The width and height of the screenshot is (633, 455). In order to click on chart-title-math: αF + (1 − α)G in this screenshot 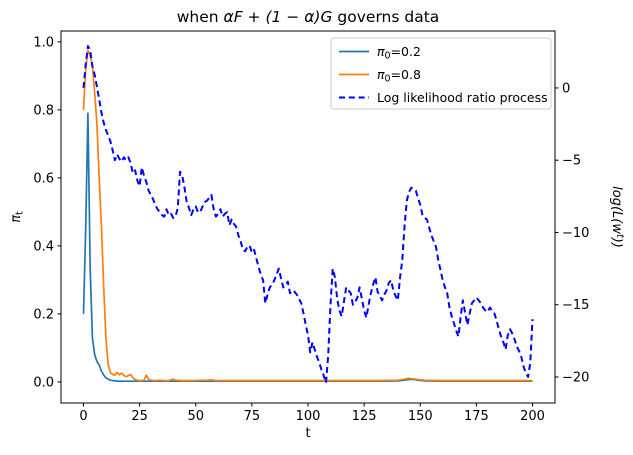, I will do `click(277, 17)`.